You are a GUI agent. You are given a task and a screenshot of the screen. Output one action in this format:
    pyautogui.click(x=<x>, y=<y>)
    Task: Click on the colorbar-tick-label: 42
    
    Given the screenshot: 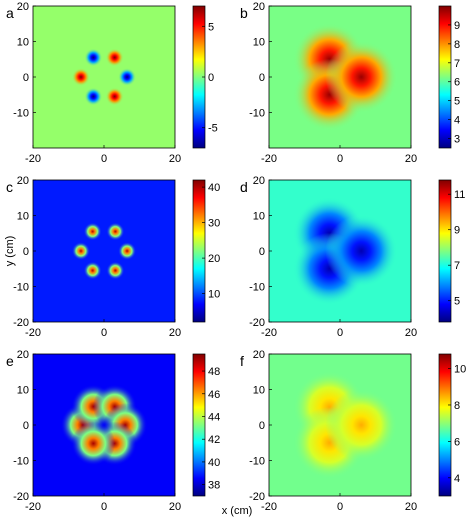 What is the action you would take?
    pyautogui.click(x=214, y=440)
    